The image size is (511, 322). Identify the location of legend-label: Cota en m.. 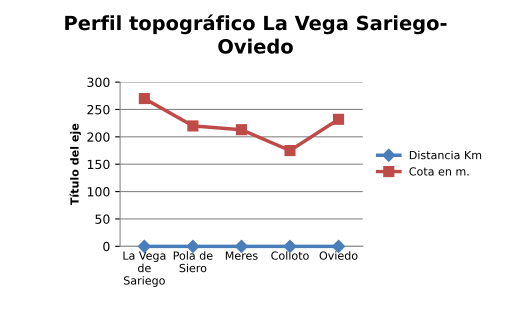
(439, 171).